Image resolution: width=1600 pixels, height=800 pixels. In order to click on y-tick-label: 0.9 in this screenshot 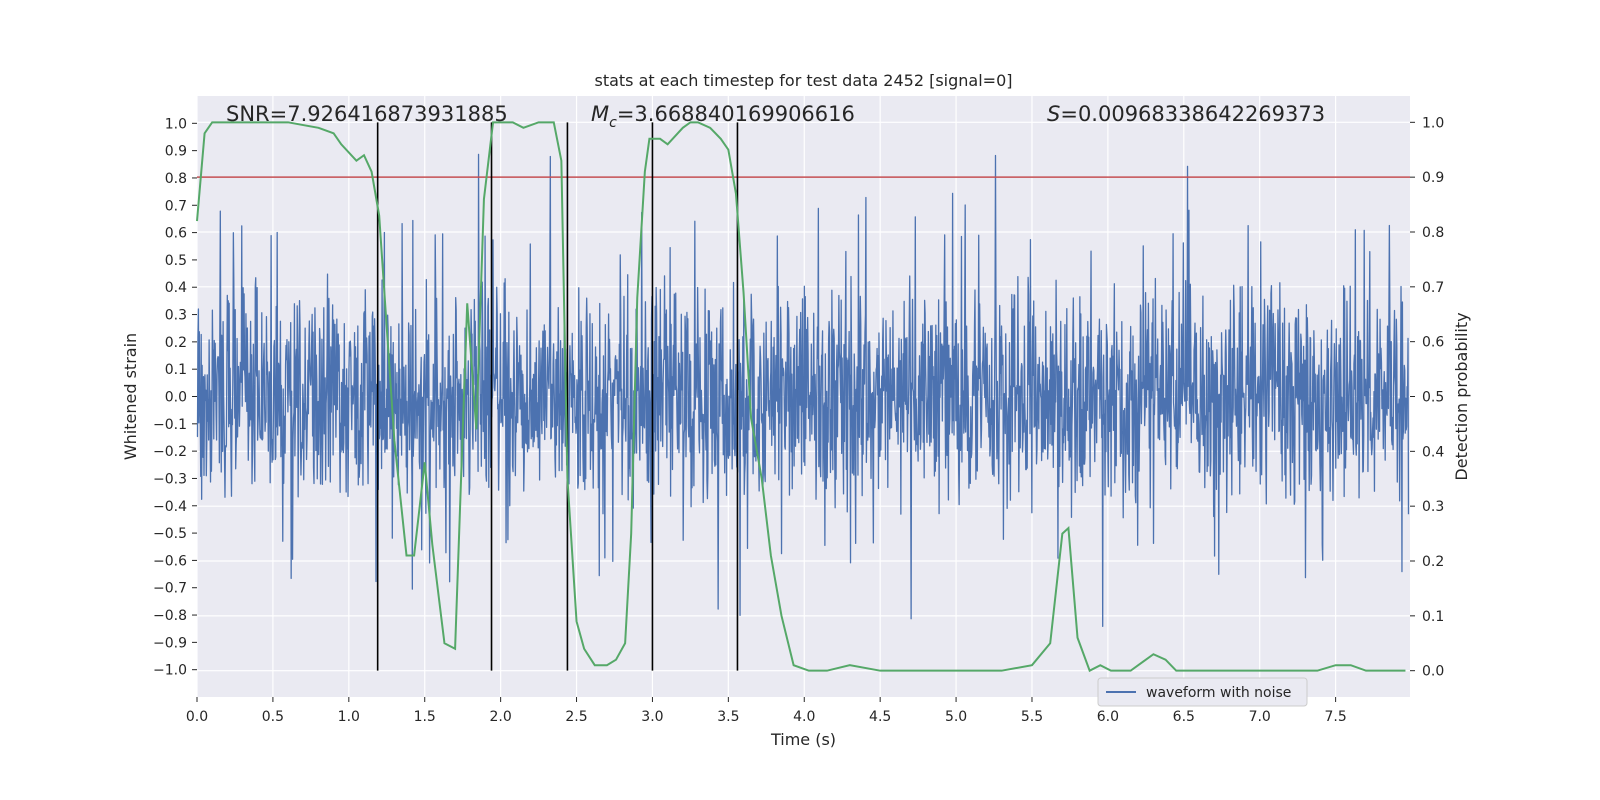, I will do `click(176, 152)`.